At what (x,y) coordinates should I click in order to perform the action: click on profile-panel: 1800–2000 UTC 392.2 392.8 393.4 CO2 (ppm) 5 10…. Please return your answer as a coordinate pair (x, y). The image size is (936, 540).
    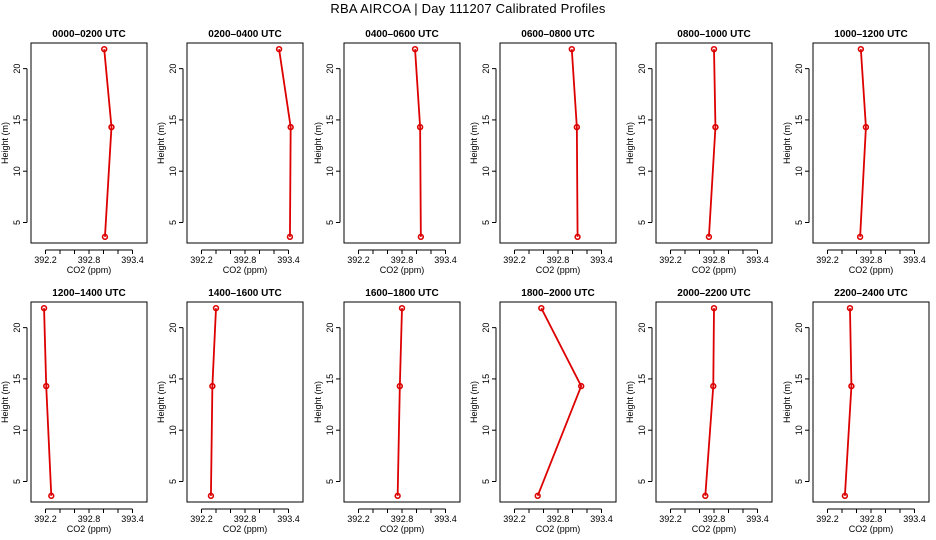
    Looking at the image, I should click on (543, 411).